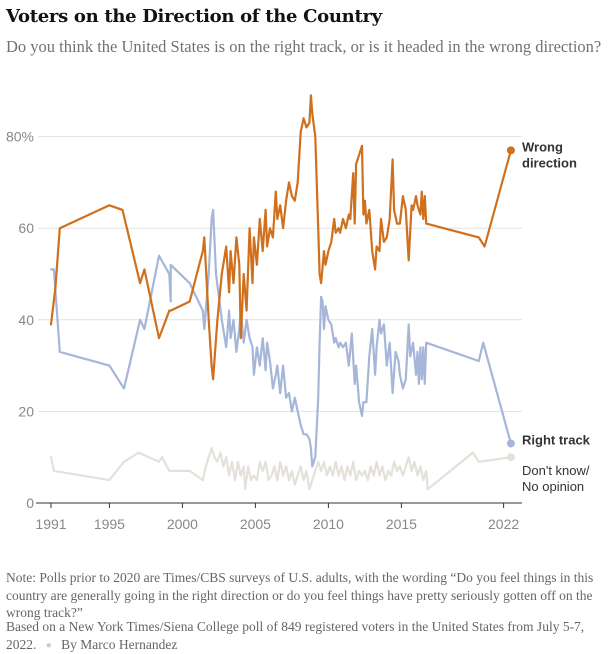 The image size is (610, 654). What do you see at coordinates (20, 137) in the screenshot?
I see `y-tick-label: 80%` at bounding box center [20, 137].